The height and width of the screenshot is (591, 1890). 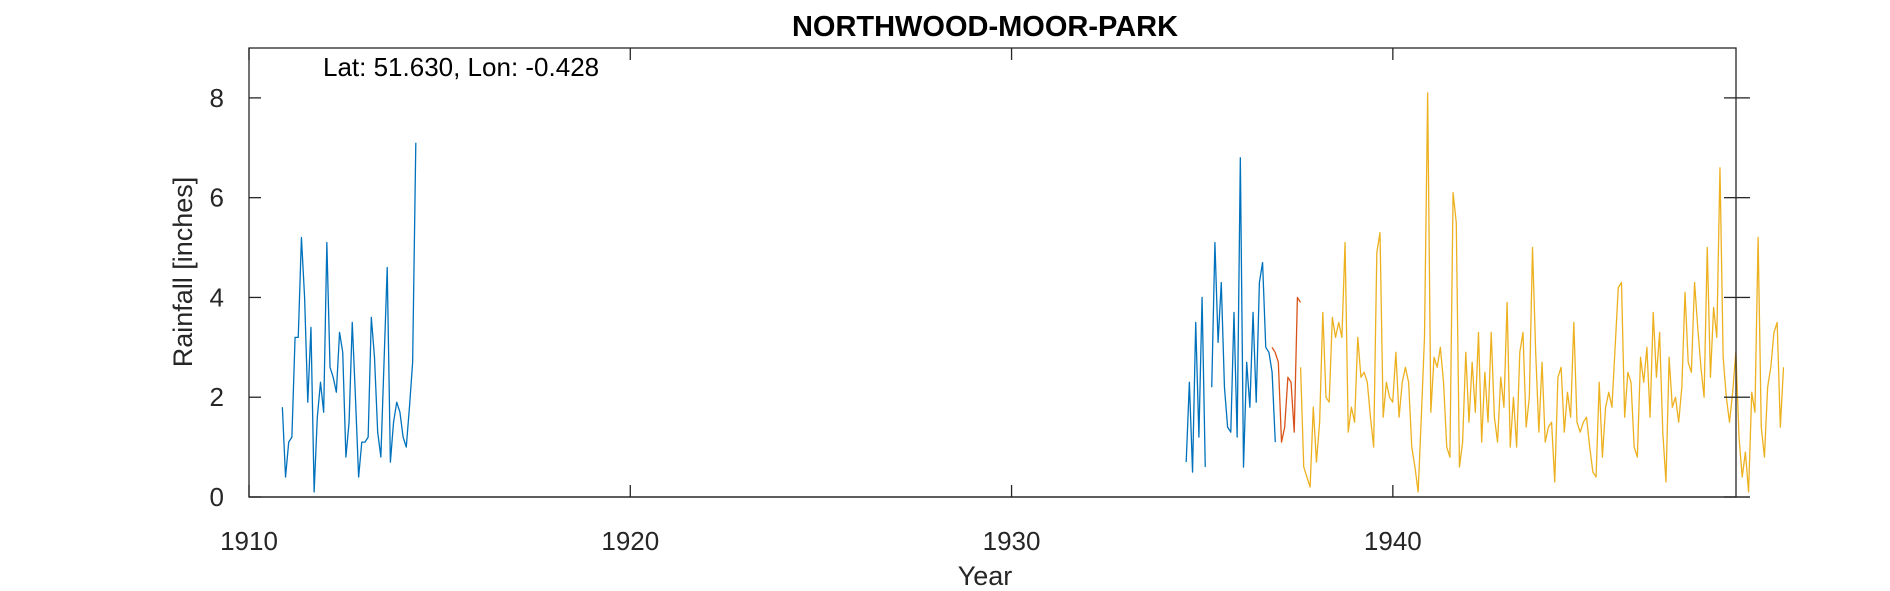 What do you see at coordinates (217, 198) in the screenshot?
I see `y-tick-label-6: 6` at bounding box center [217, 198].